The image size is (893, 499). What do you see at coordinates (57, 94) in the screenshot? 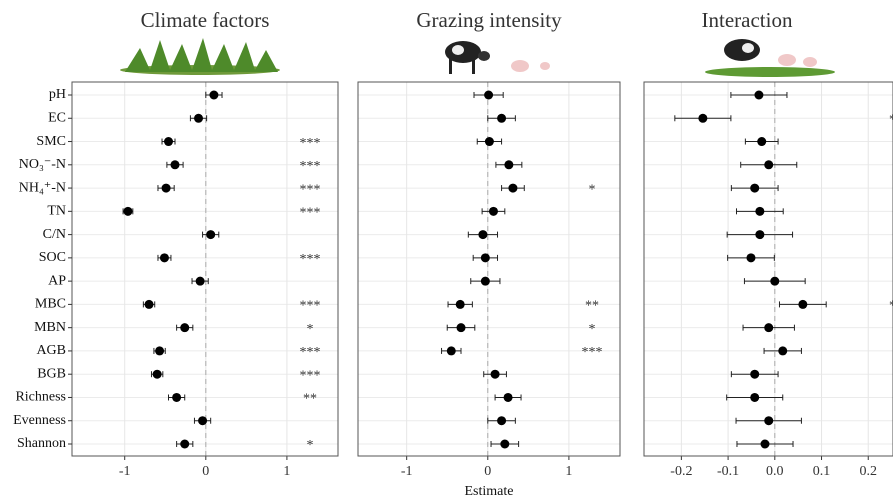
I see `category-label: pH` at bounding box center [57, 94].